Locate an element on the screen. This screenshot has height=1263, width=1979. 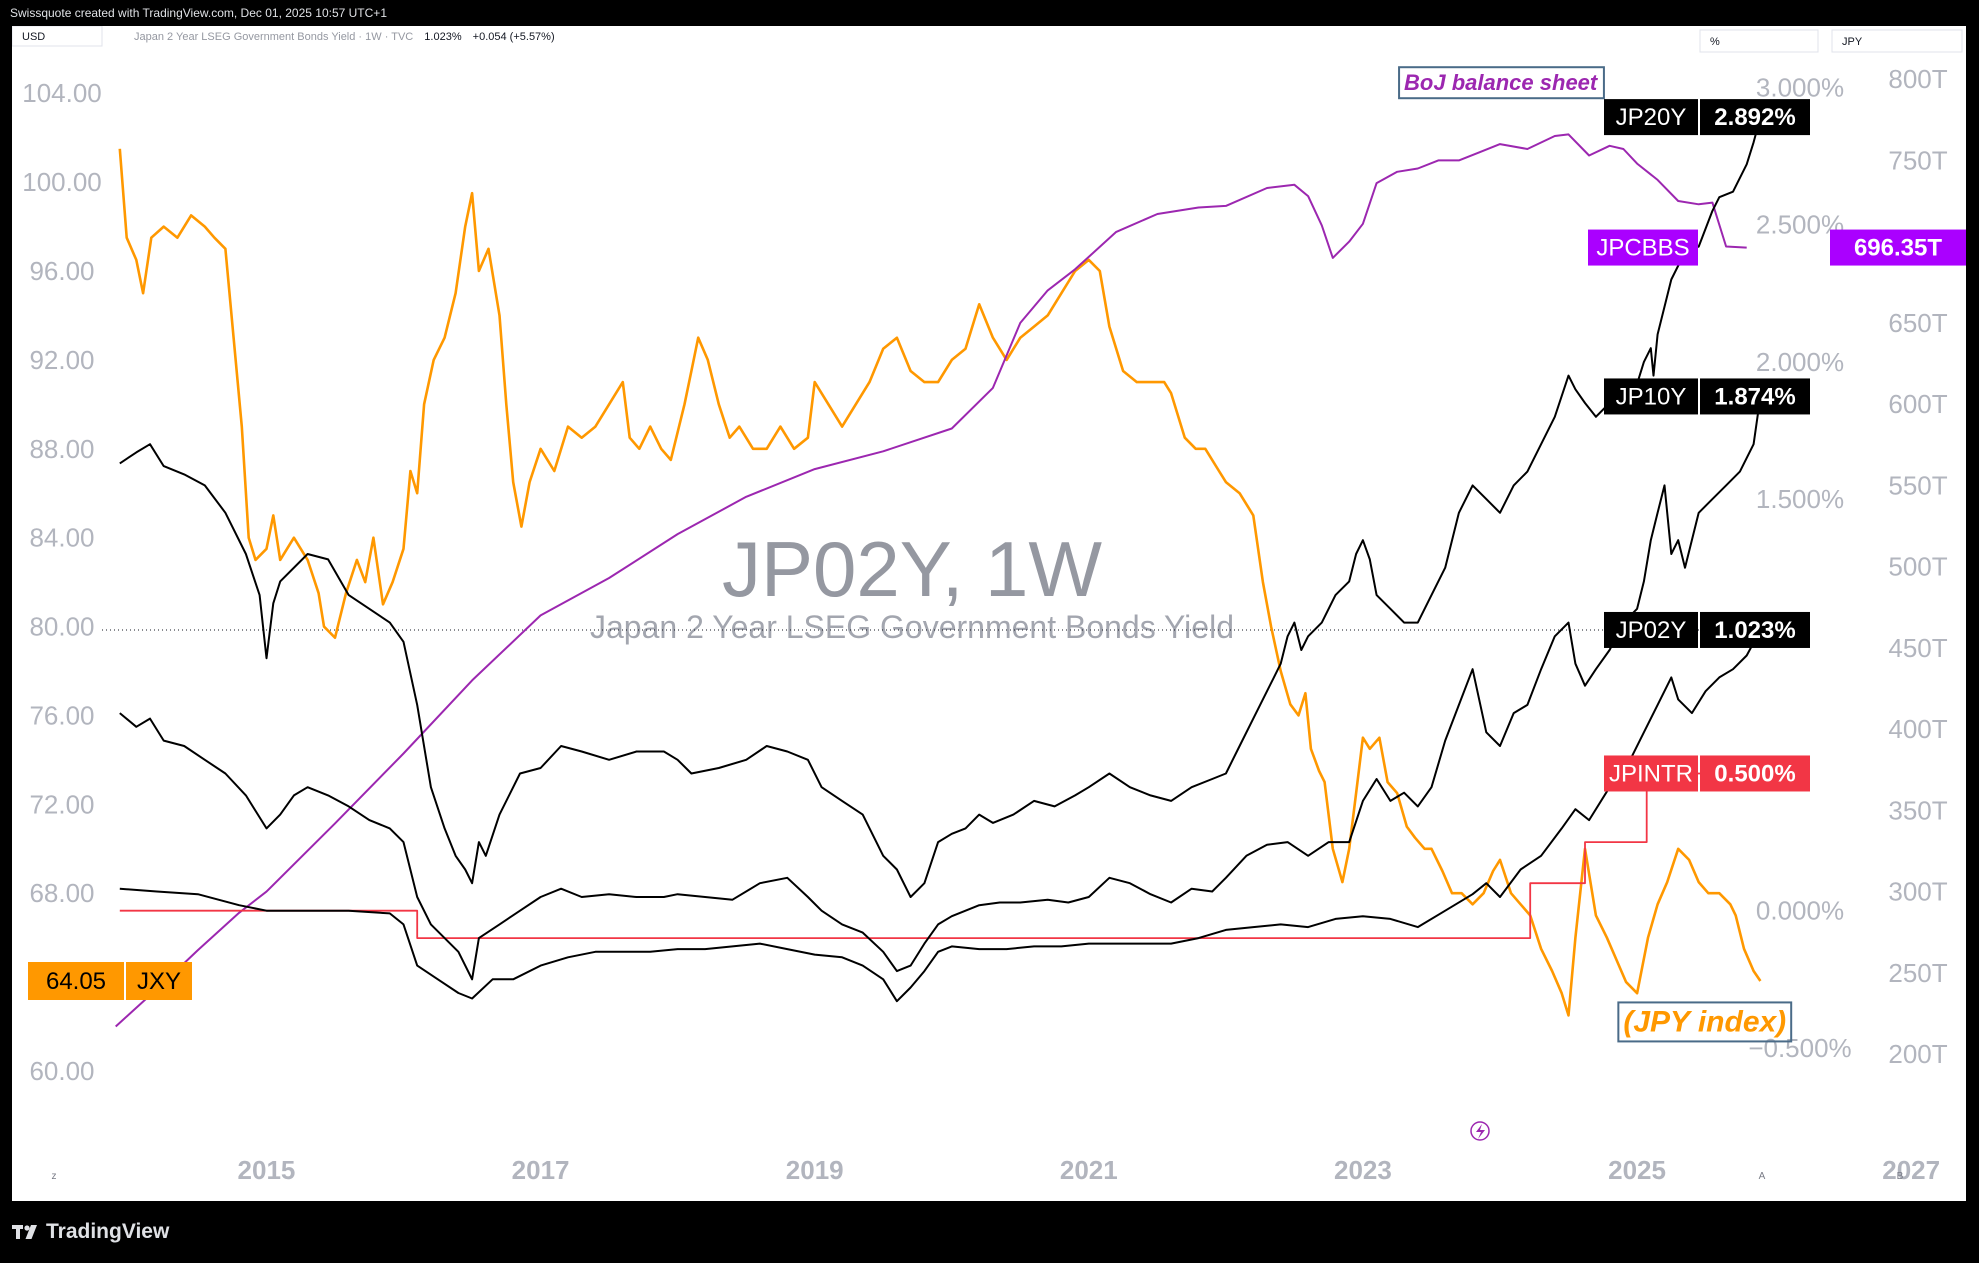
price-label-jp20y: JP20Y 2.892% is located at coordinates (1707, 117).